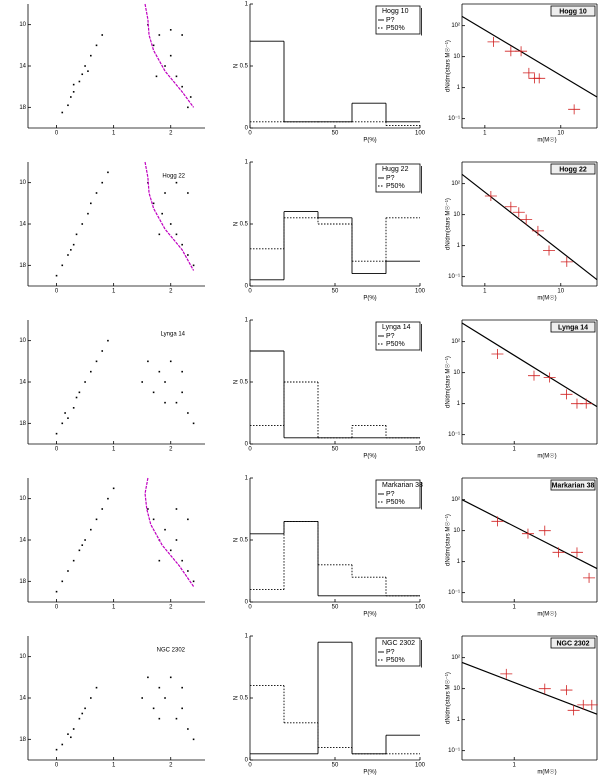 The image size is (600, 782). What do you see at coordinates (398, 643) in the screenshot?
I see `legend-title: NGC 2302` at bounding box center [398, 643].